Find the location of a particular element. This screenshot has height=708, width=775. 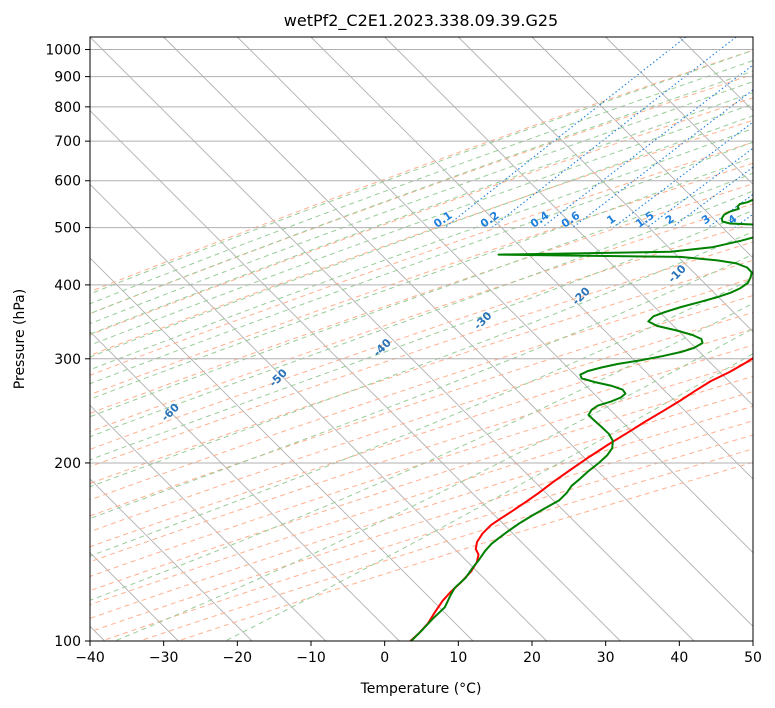

y-tick-label: 300 is located at coordinates (67, 360).